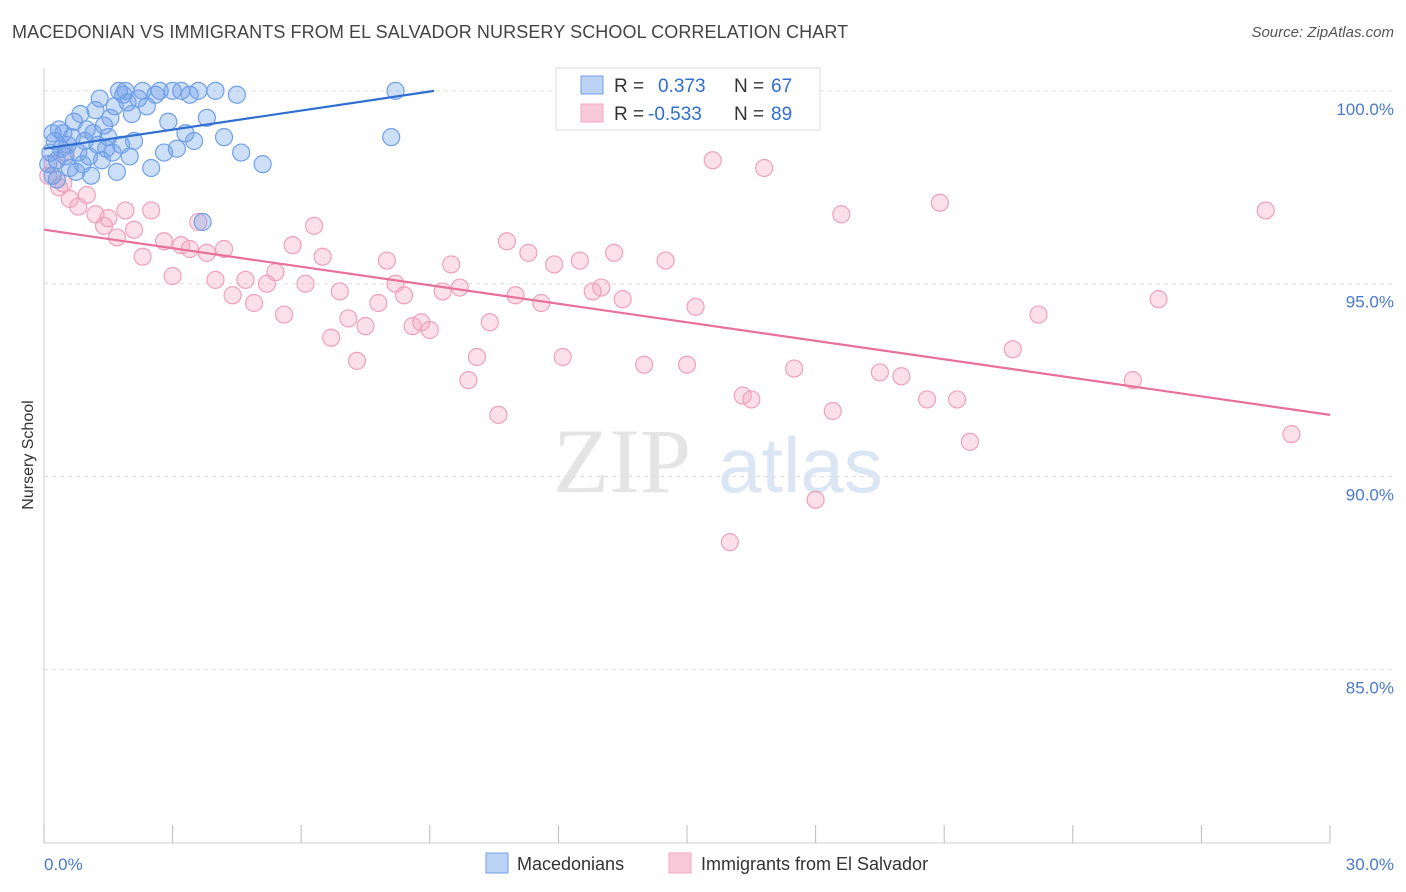  What do you see at coordinates (688, 99) in the screenshot?
I see `legend-box: R = 0.373 N = 67 R = -0.533 N = 89` at bounding box center [688, 99].